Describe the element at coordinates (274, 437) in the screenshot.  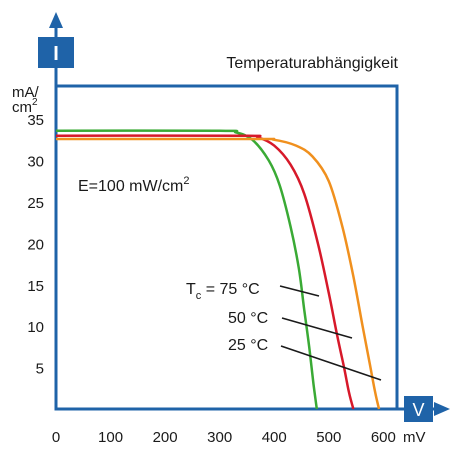
I see `x-tick-label: 400` at that location.